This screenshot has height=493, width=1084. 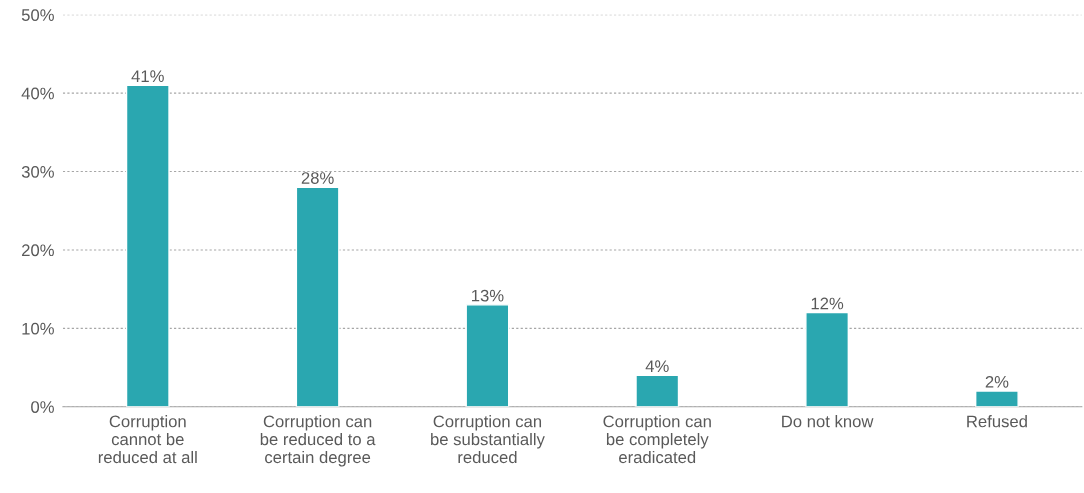 What do you see at coordinates (657, 439) in the screenshot?
I see `x-tick-label: Corruption can be completely eradicated` at bounding box center [657, 439].